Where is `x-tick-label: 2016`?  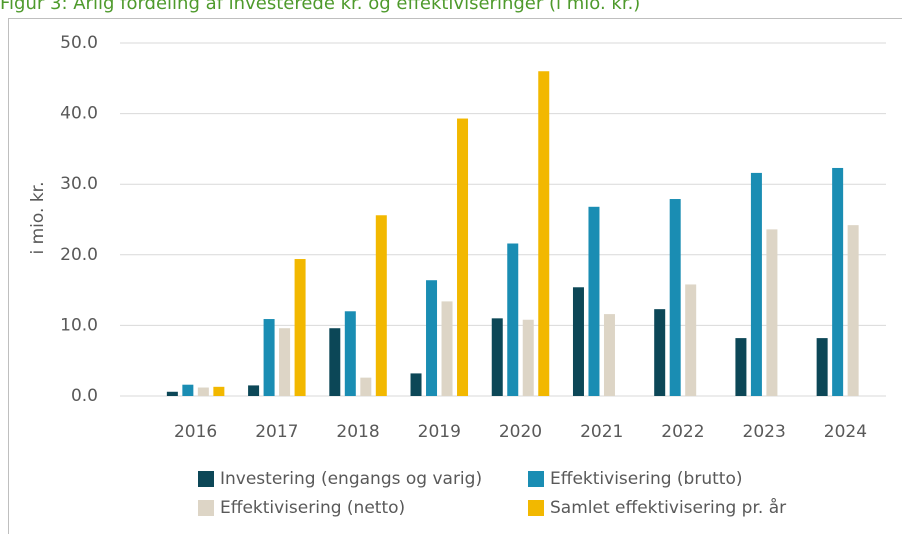 x-tick-label: 2016 is located at coordinates (195, 432).